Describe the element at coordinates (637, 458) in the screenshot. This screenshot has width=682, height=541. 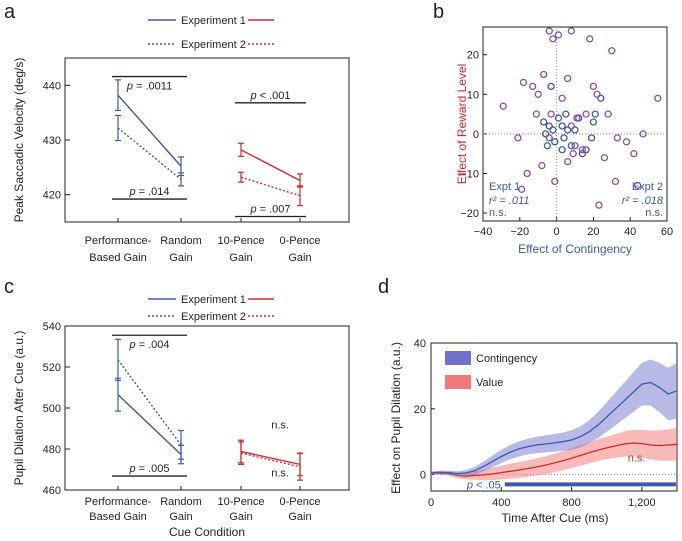
I see `d-anno-0: n.s.` at that location.